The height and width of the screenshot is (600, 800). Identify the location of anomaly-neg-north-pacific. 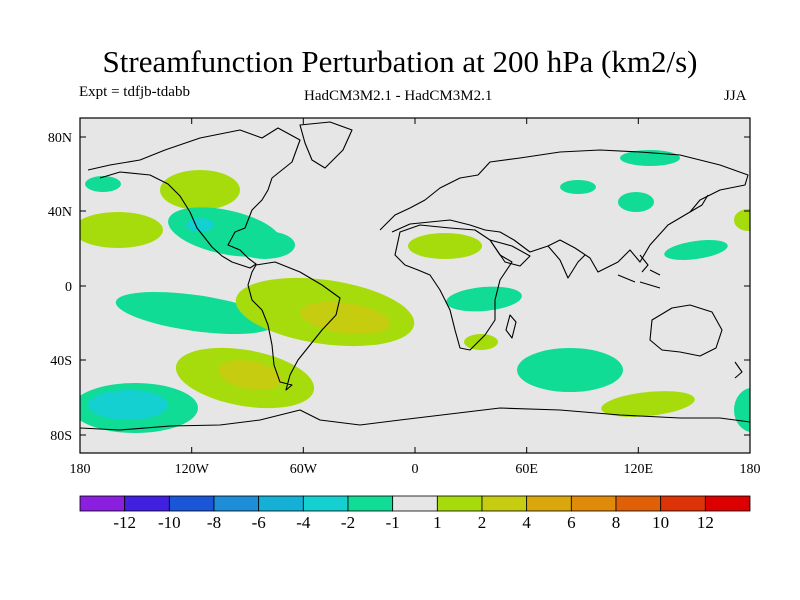
(103, 184).